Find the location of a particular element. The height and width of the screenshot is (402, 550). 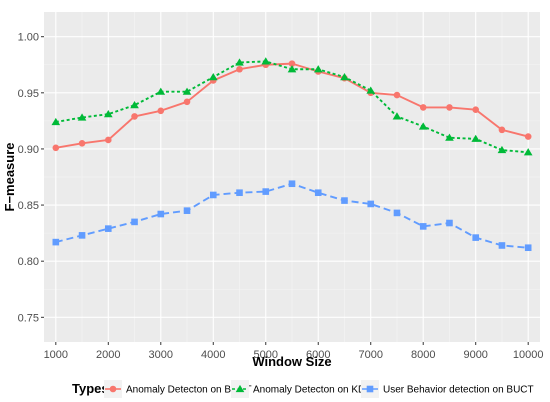

y-tick-label: 1.00 is located at coordinates (28, 38).